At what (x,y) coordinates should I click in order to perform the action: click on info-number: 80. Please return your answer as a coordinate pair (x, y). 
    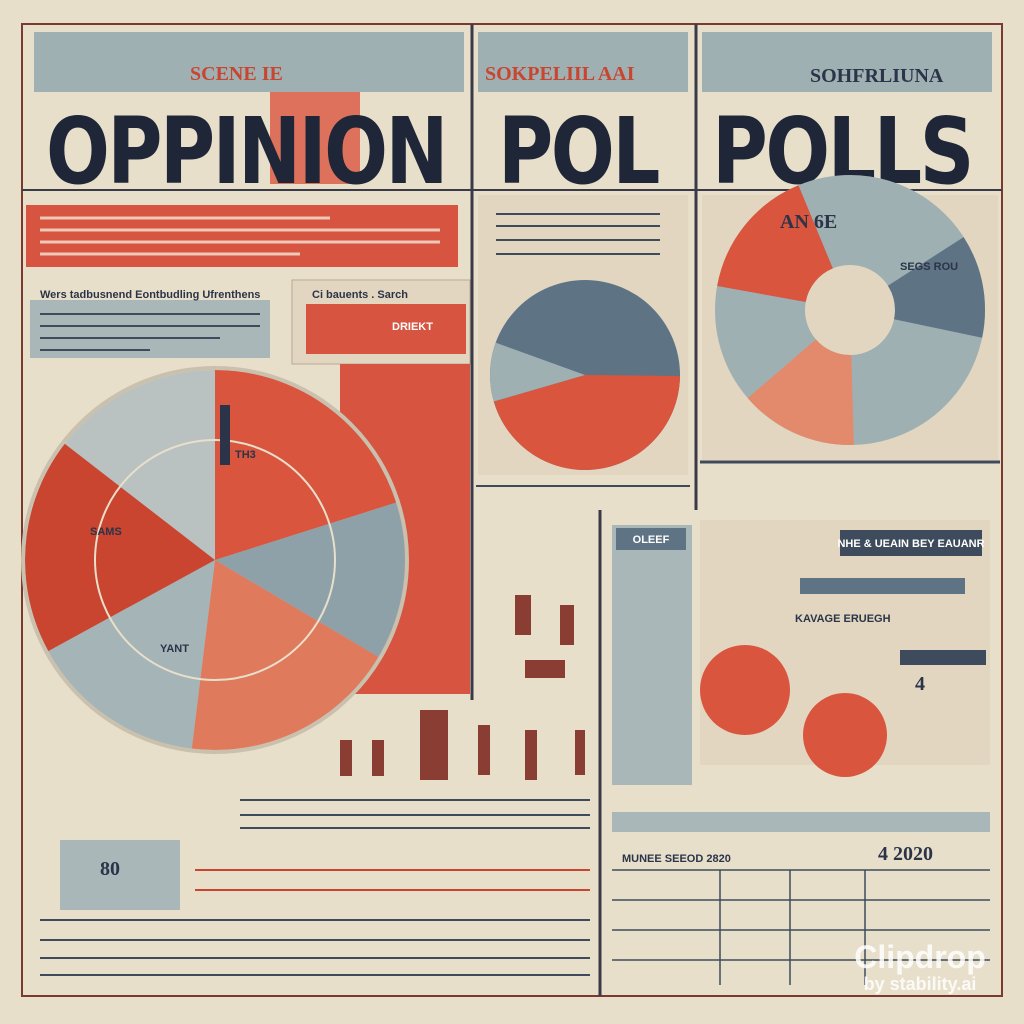
    Looking at the image, I should click on (110, 869).